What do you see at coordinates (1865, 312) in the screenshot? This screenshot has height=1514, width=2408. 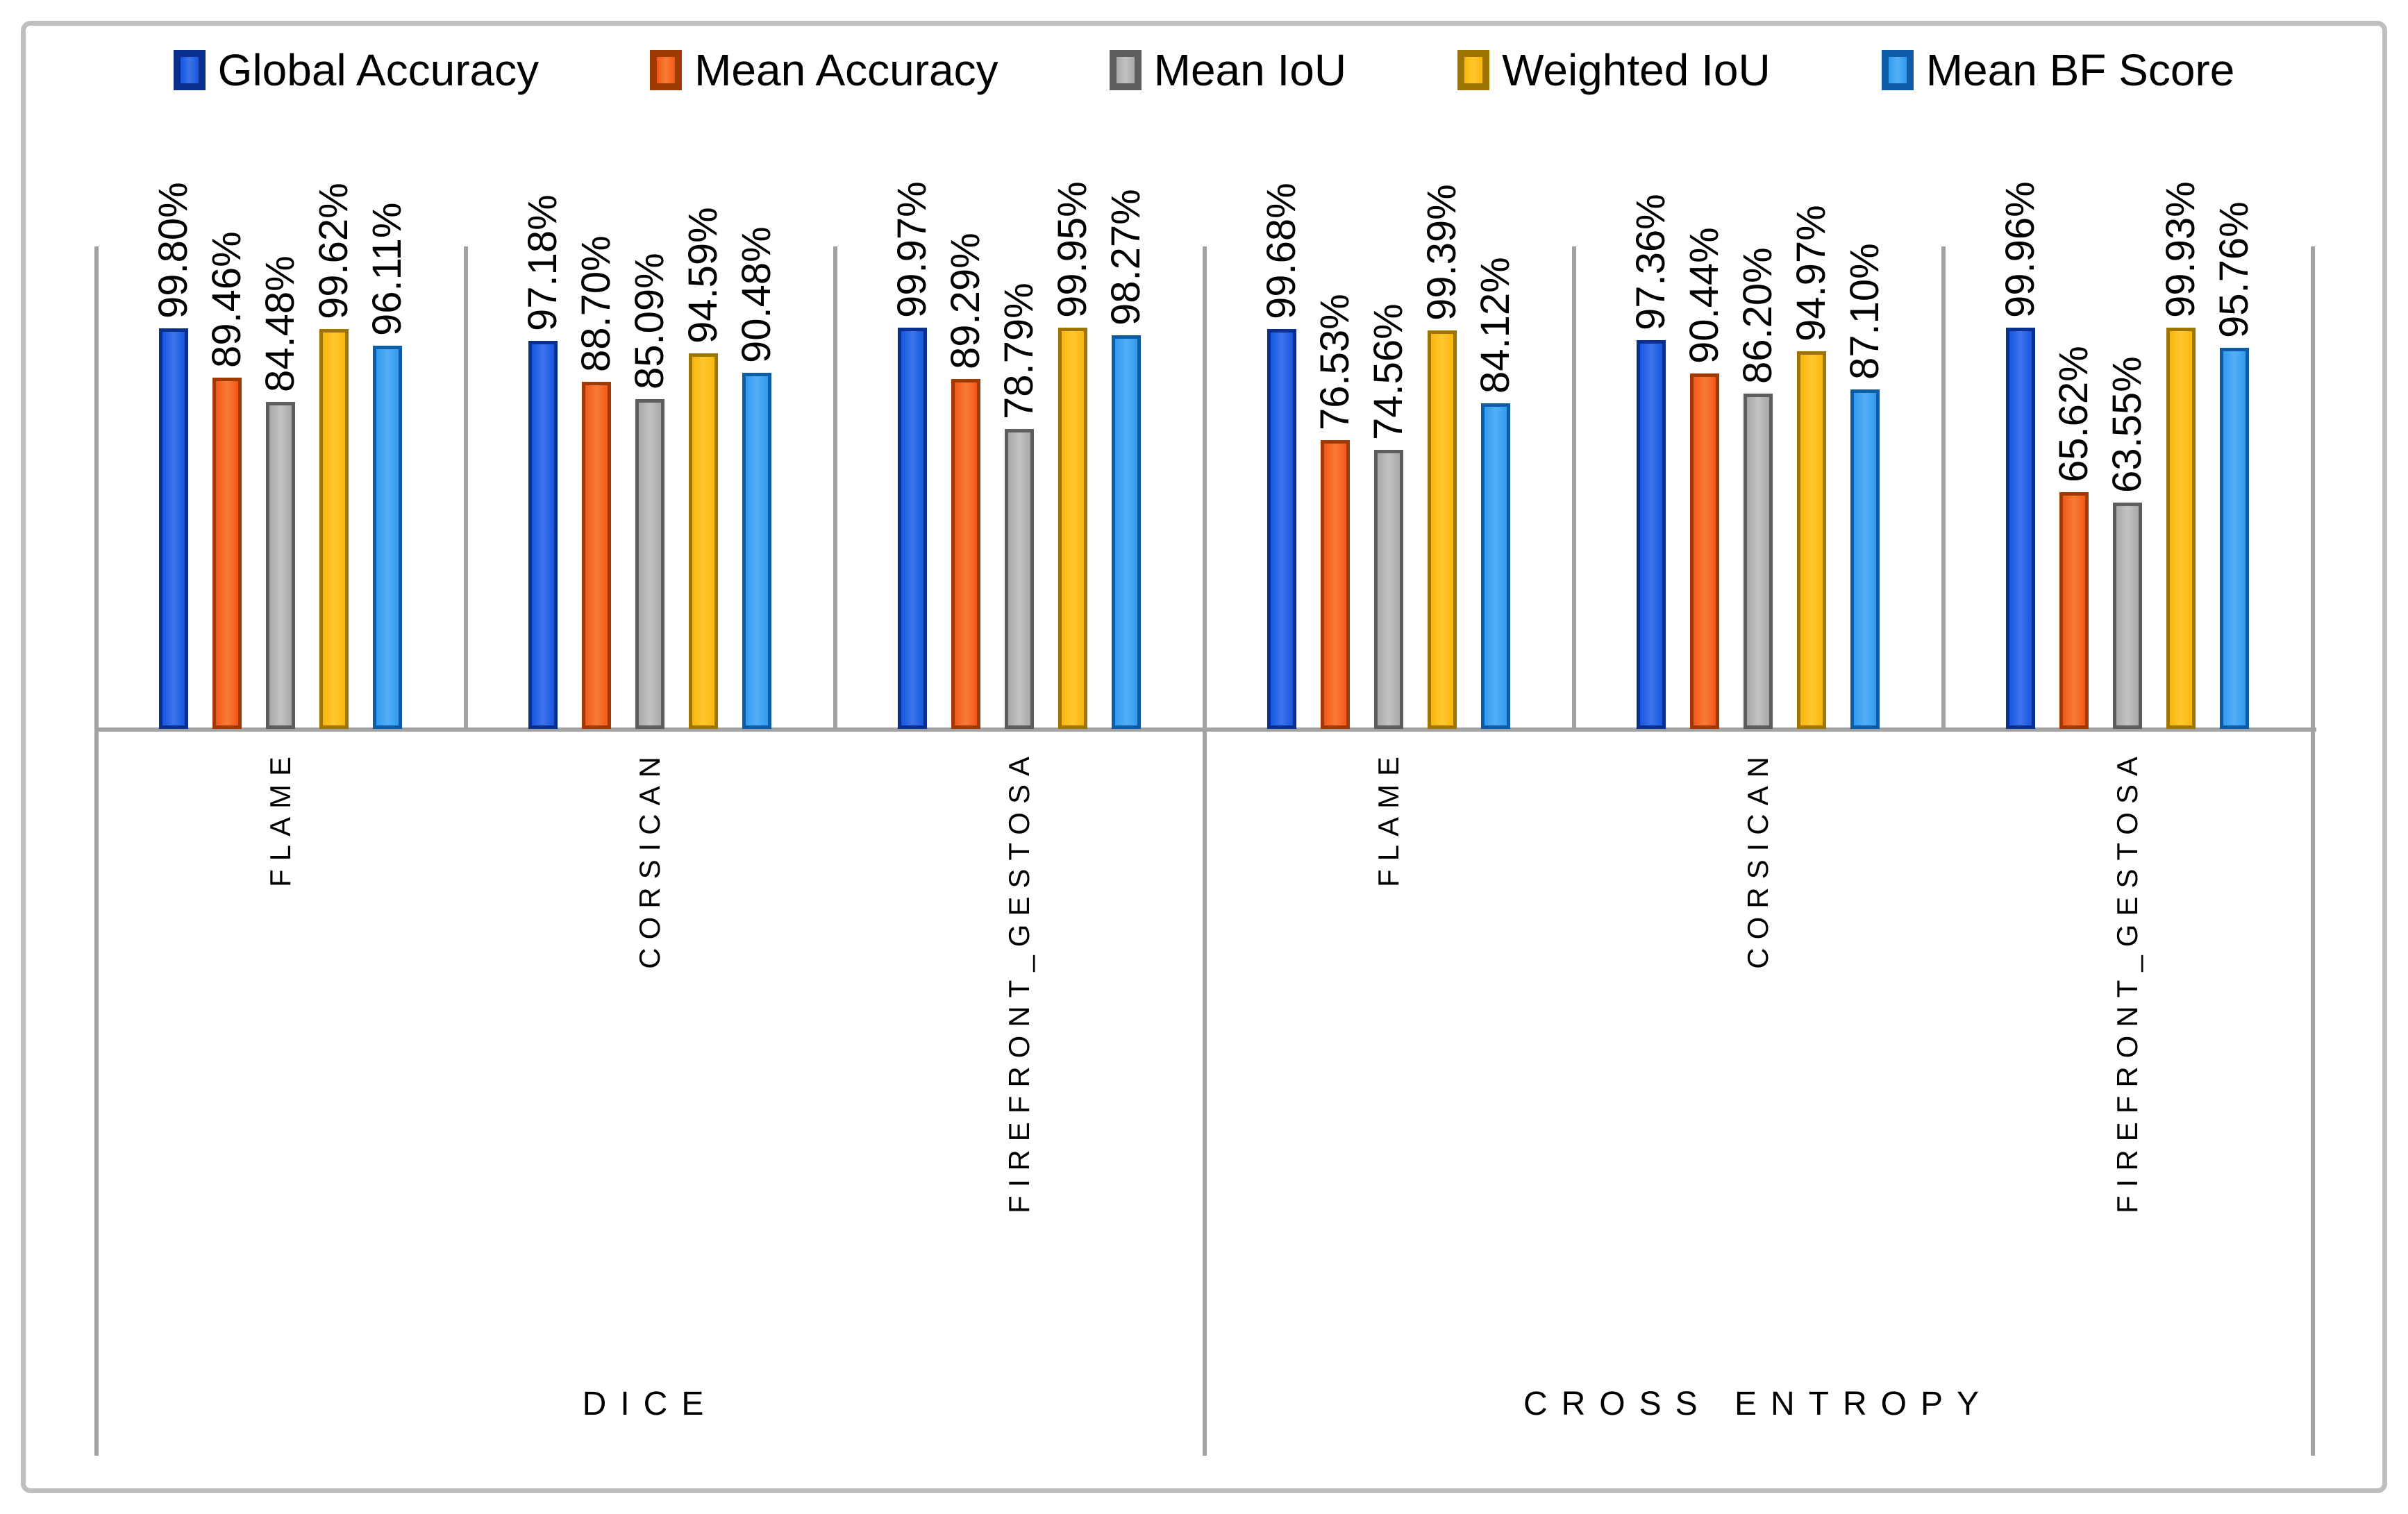 I see `bar-value-label: 87.10%` at bounding box center [1865, 312].